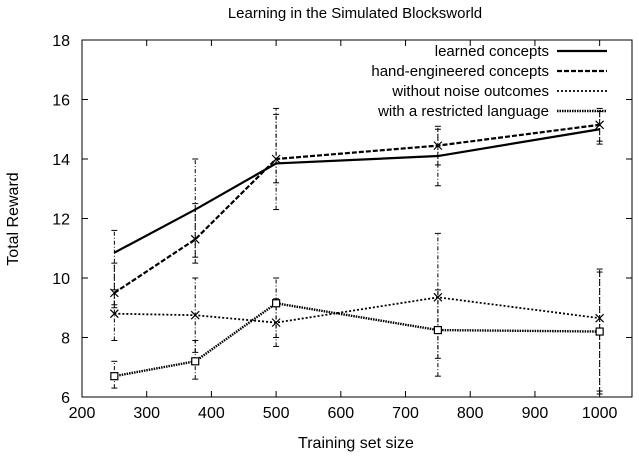 The height and width of the screenshot is (457, 639). What do you see at coordinates (65, 339) in the screenshot?
I see `y-tick-label: 8` at bounding box center [65, 339].